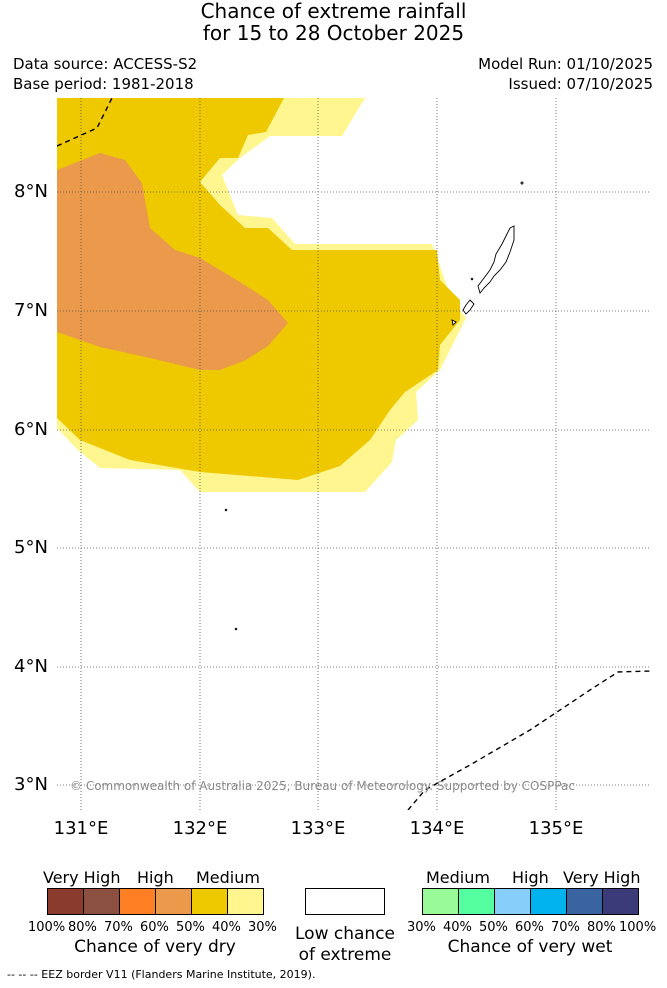 The height and width of the screenshot is (988, 667). I want to click on lat-tick-7n: 7°N, so click(31, 310).